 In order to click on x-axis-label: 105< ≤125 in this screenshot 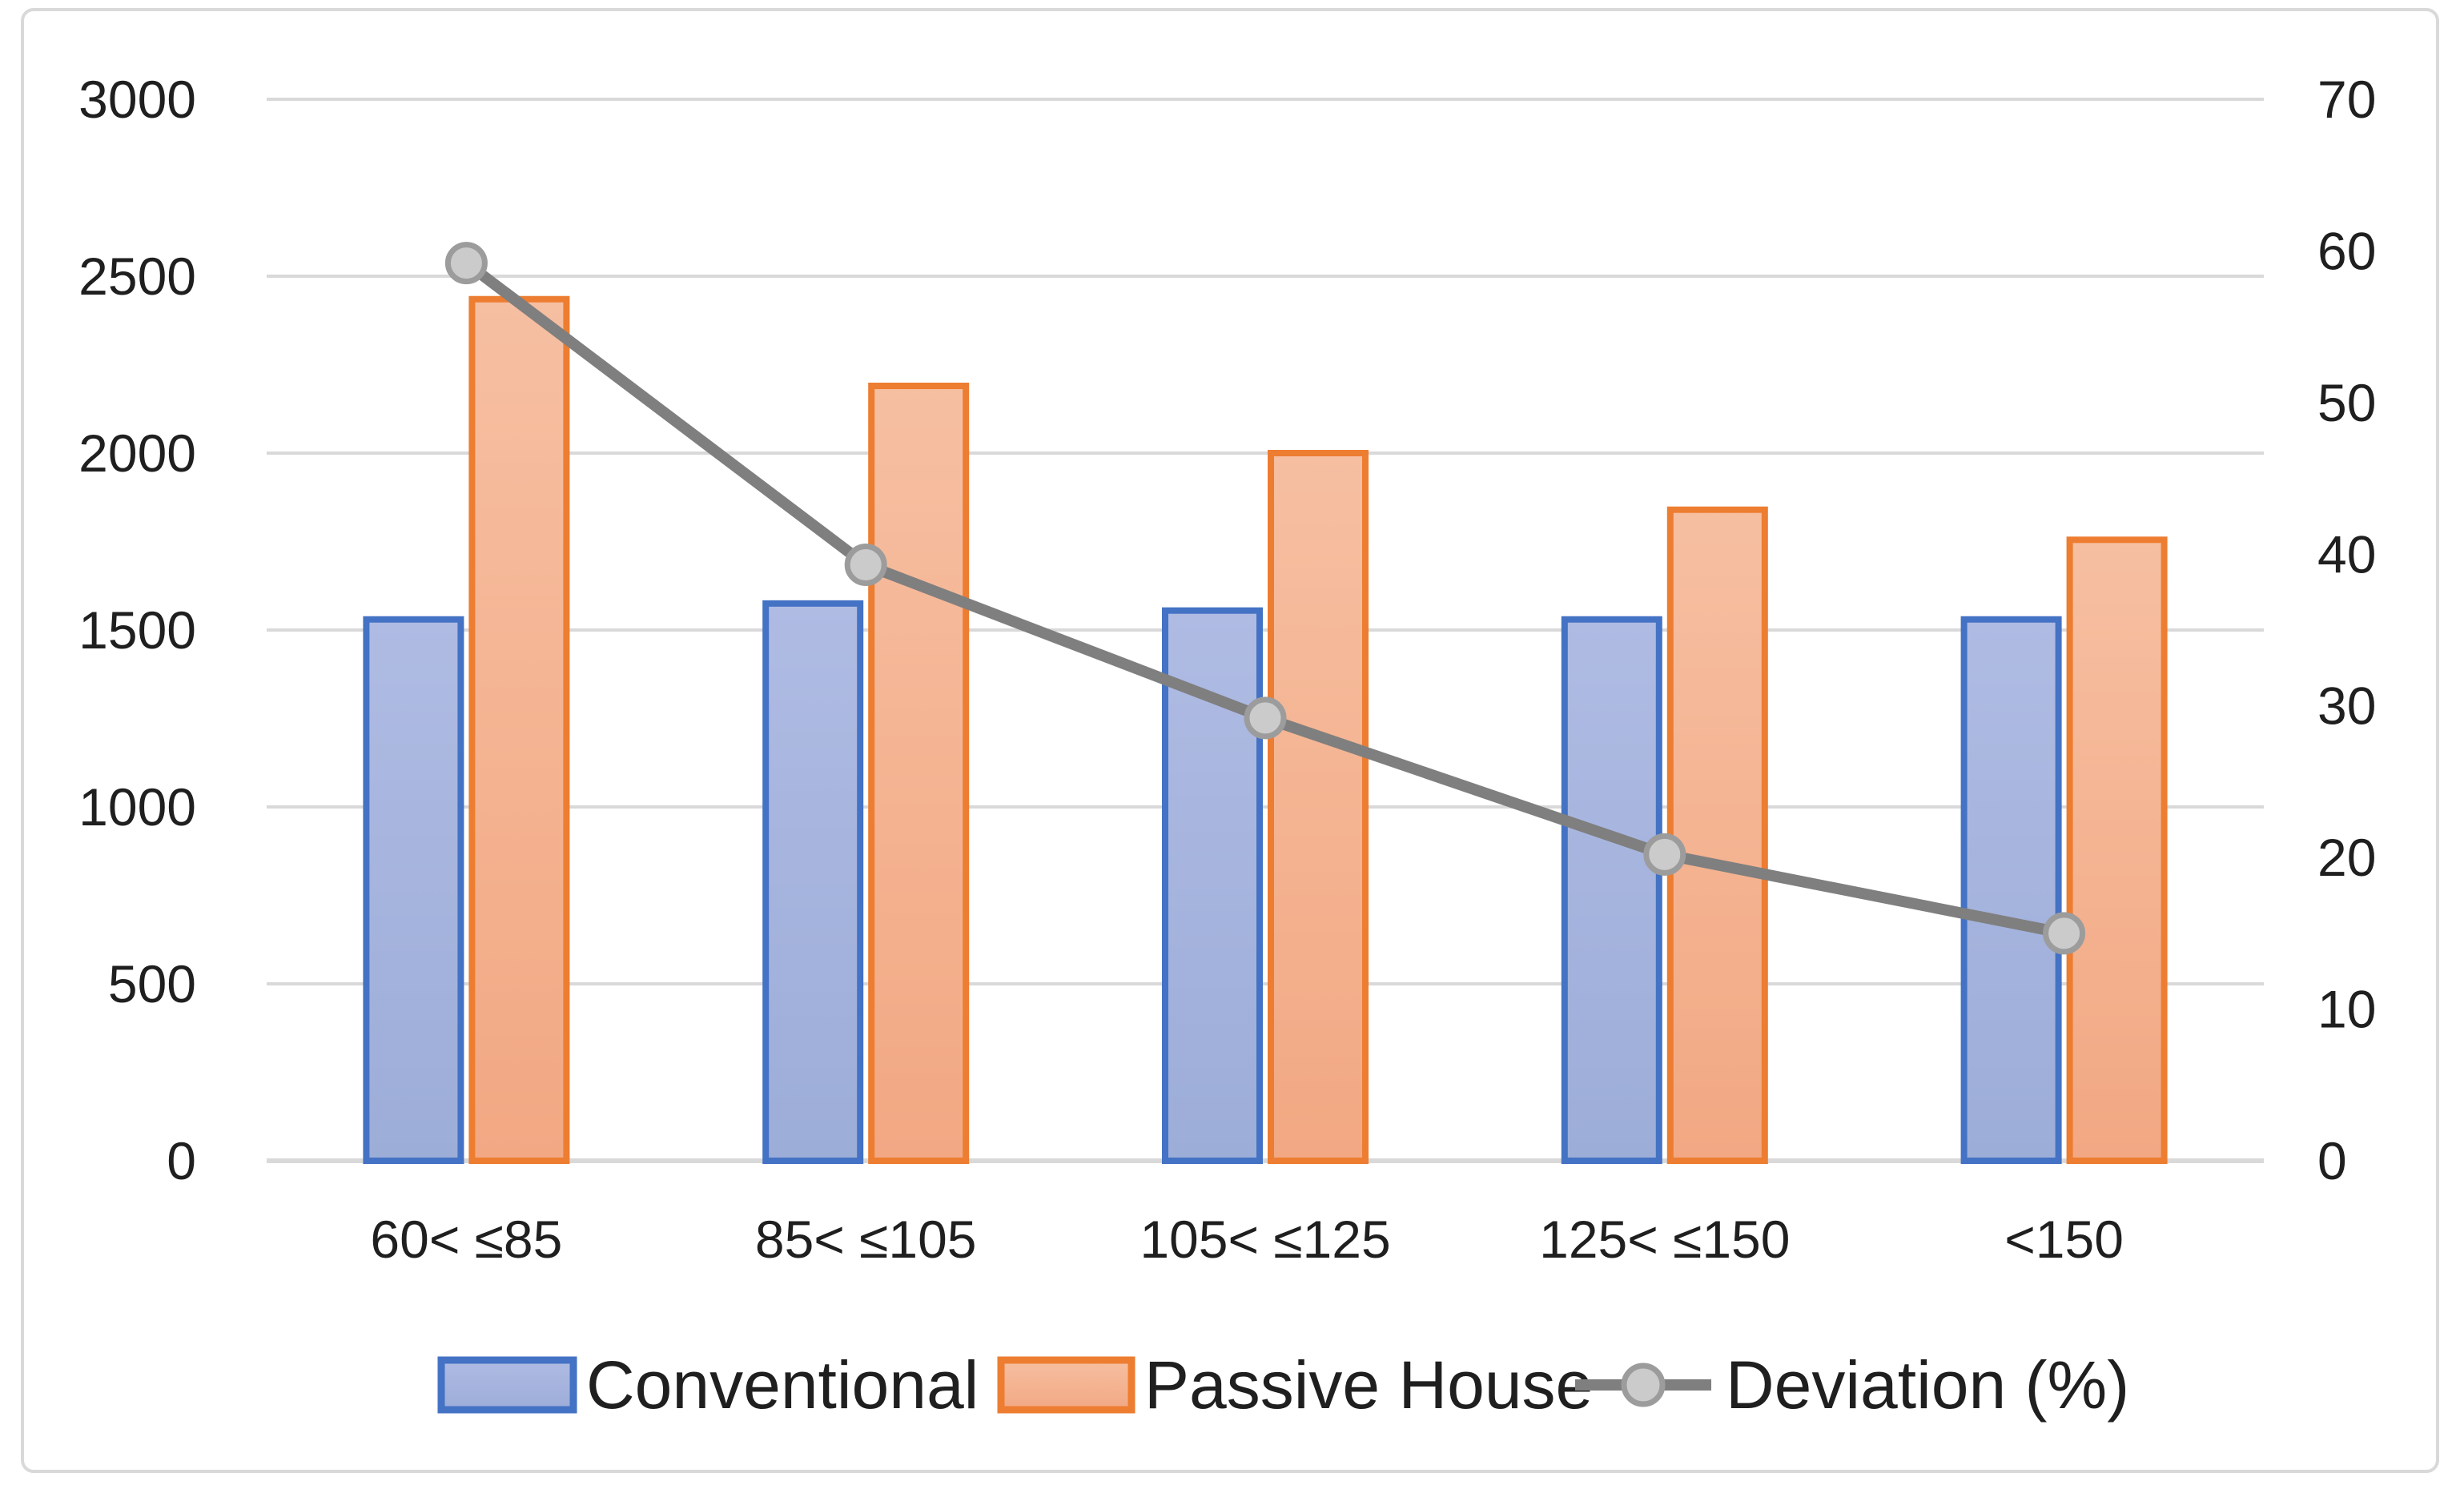, I will do `click(1265, 1239)`.